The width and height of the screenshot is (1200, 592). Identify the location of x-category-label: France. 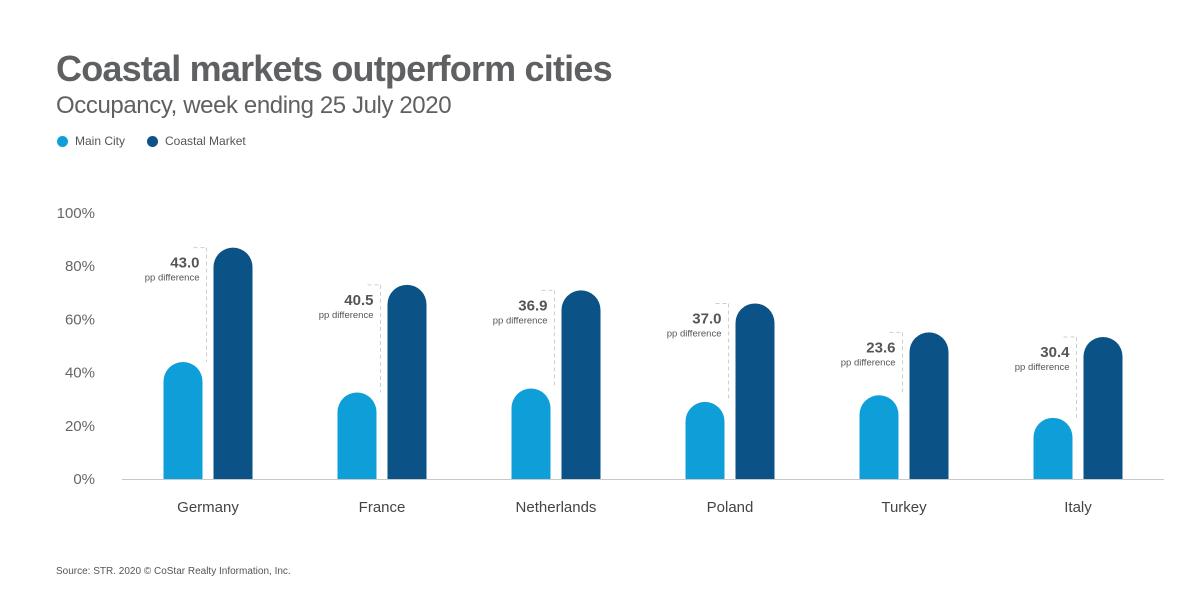
(382, 507).